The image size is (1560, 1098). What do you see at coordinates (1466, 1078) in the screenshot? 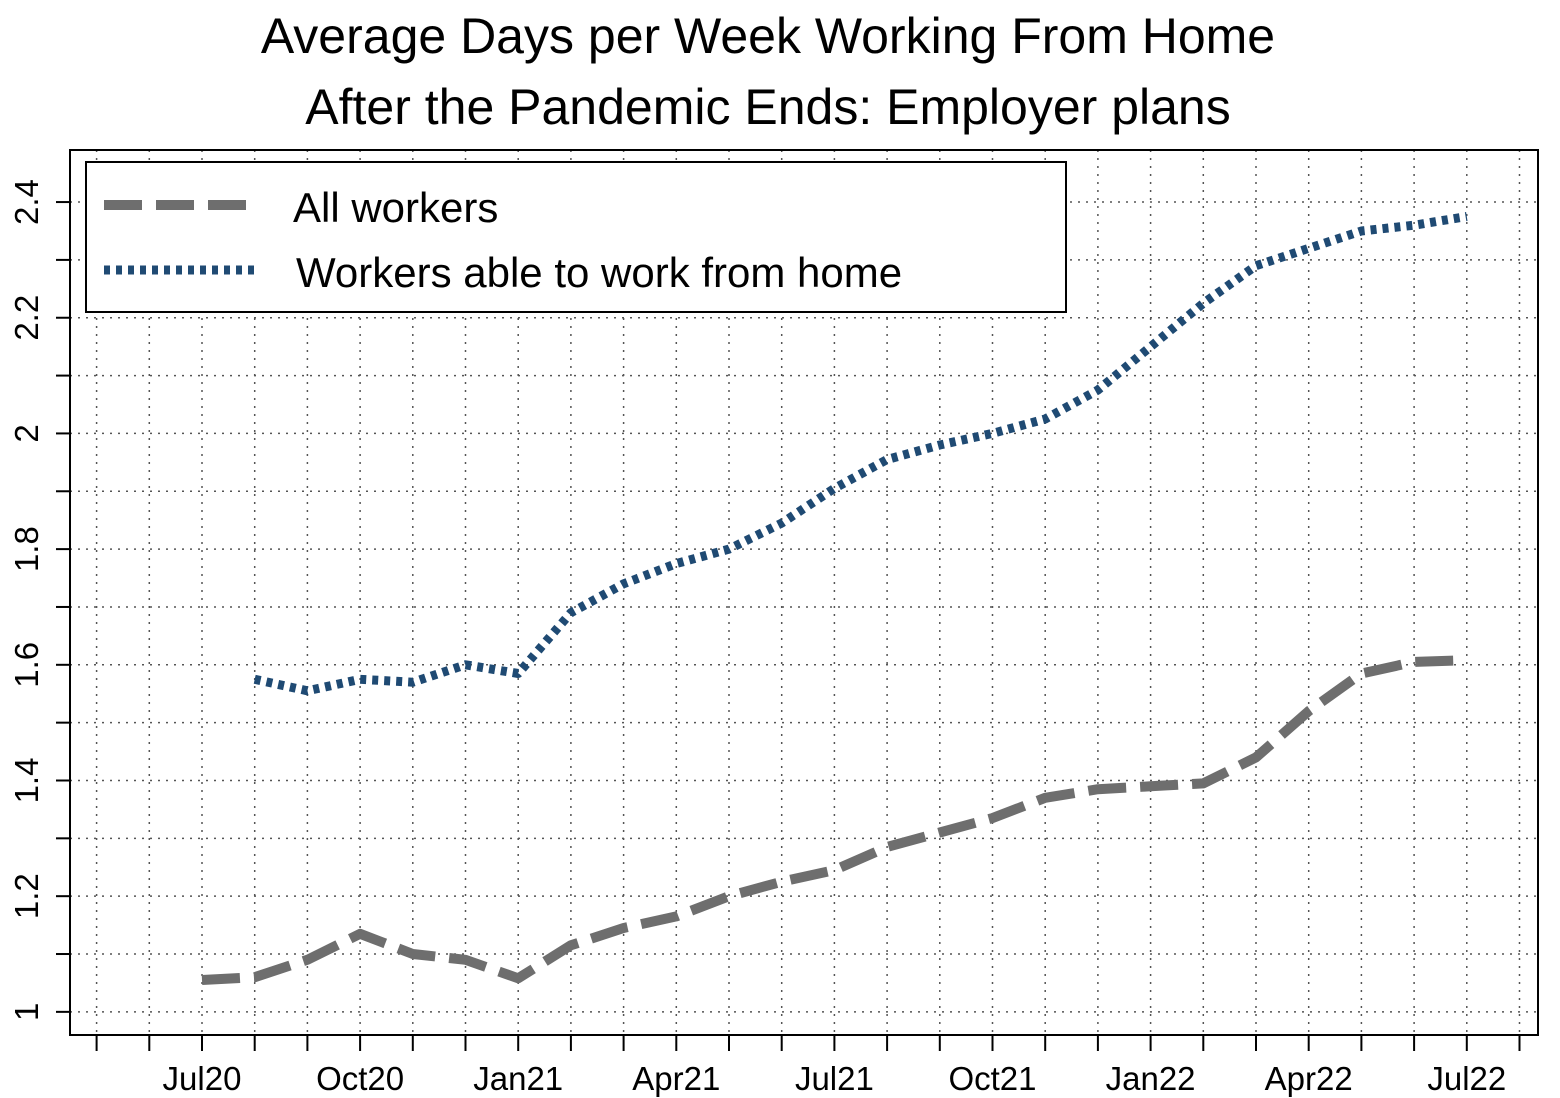
I see `x-tick-label: Jul22` at bounding box center [1466, 1078].